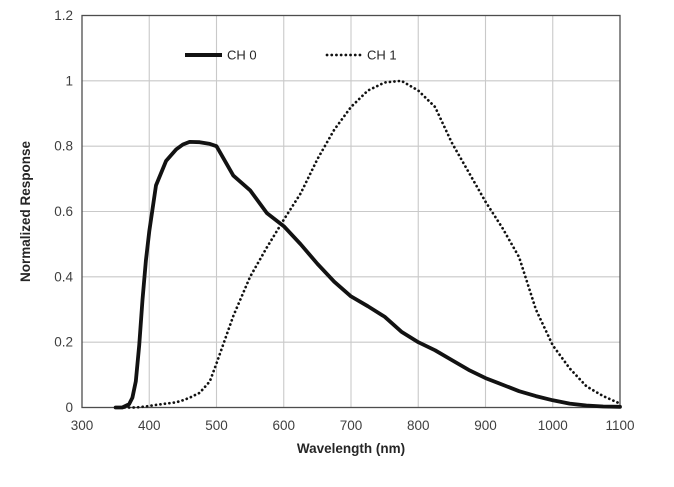  I want to click on y-tick-label: 0.2, so click(63, 342).